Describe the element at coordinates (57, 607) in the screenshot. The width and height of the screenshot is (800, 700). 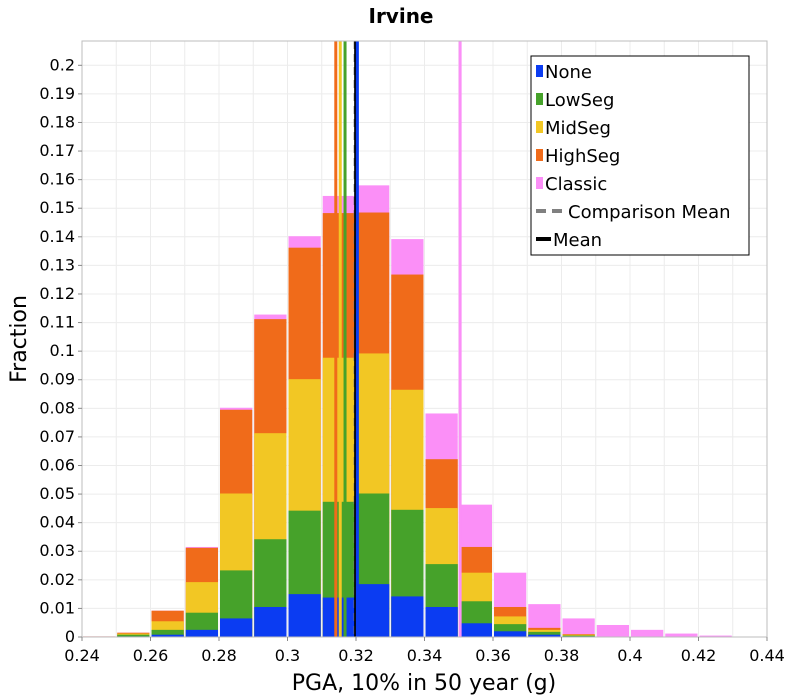
I see `y-tick-label: 0.01` at that location.